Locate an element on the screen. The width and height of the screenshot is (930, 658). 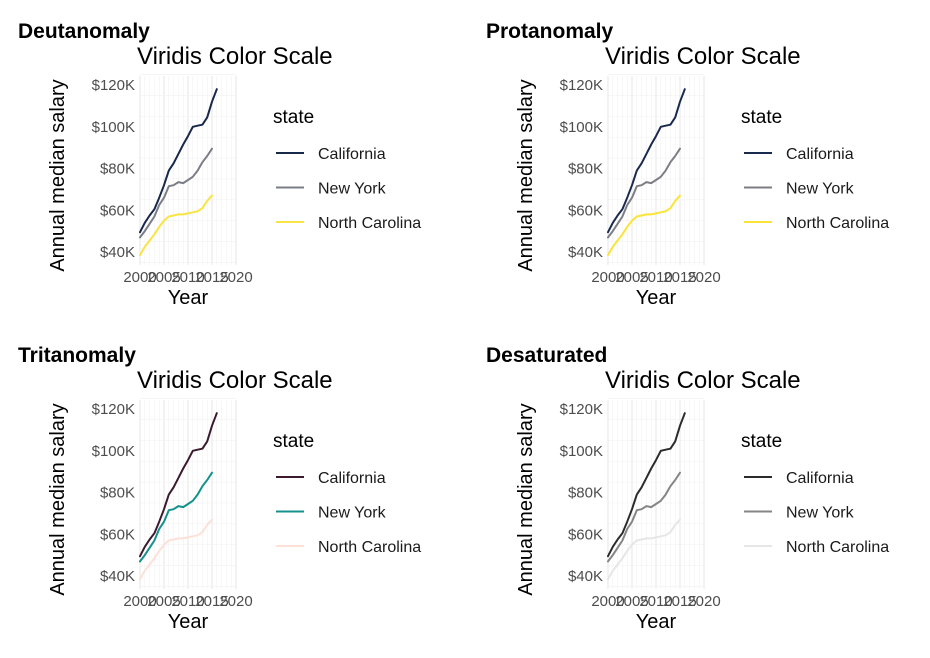
panel-label: Protanomaly is located at coordinates (550, 31).